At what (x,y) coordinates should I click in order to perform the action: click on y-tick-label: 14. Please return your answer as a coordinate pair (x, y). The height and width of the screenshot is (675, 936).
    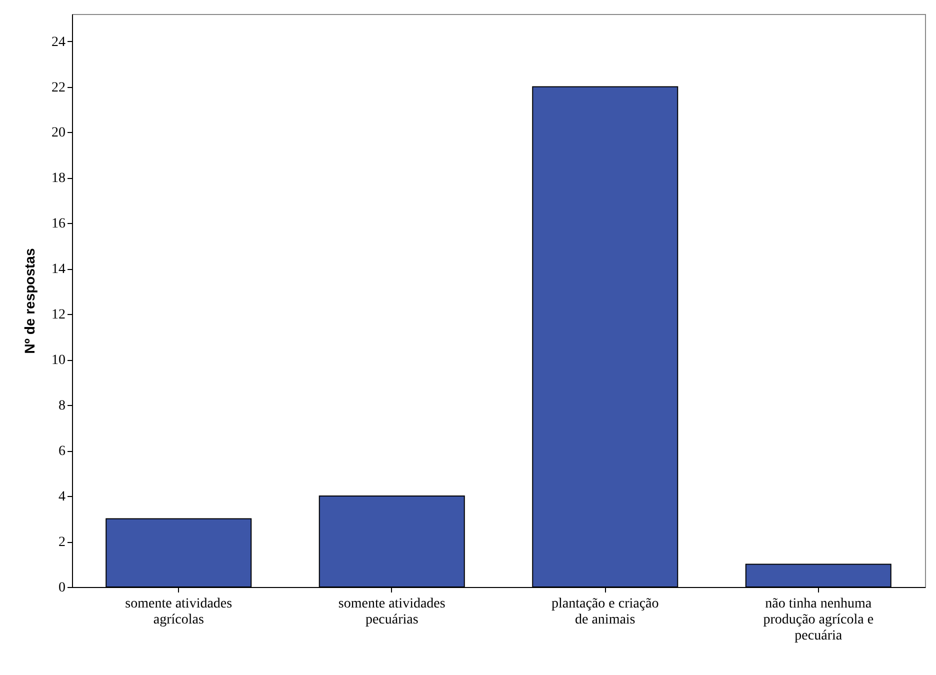
    Looking at the image, I should click on (59, 270).